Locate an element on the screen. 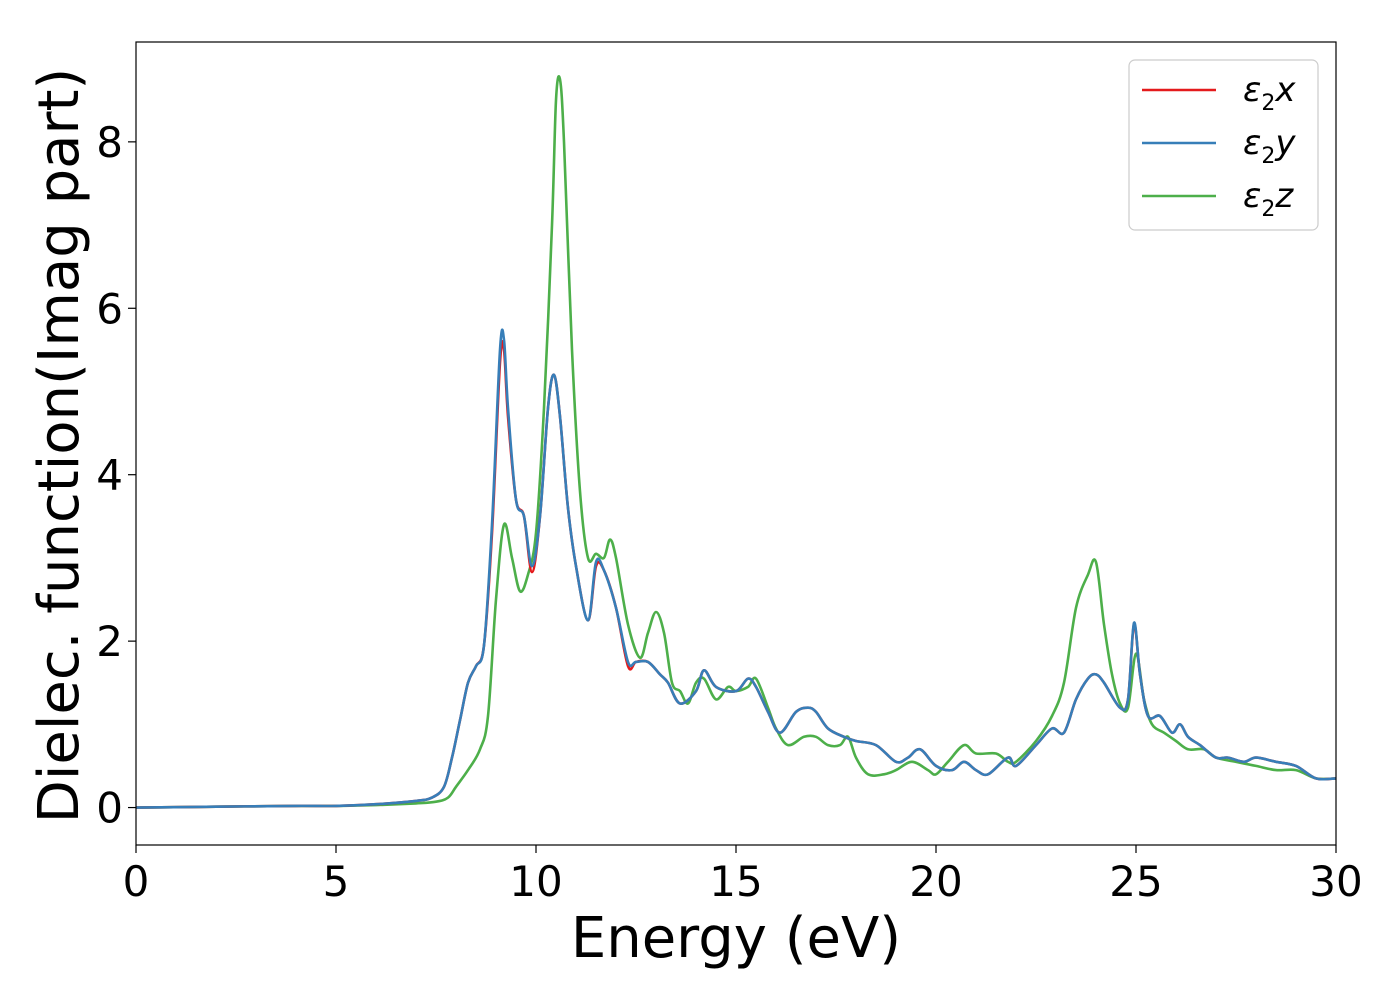  x-tick-label: 25 is located at coordinates (1135, 881).